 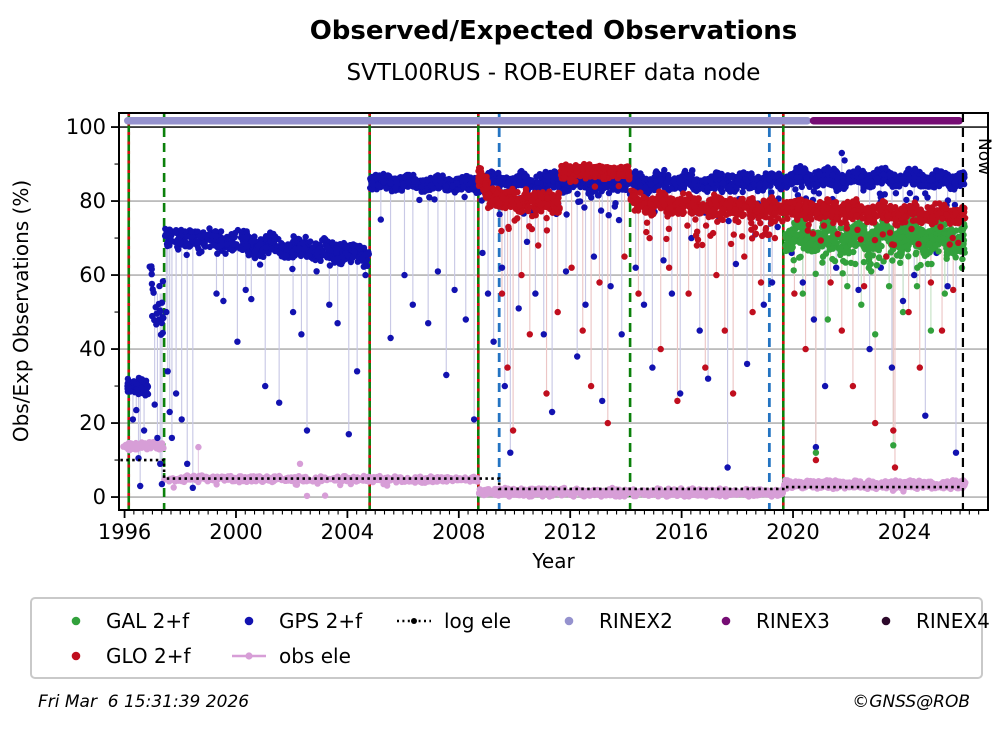 What do you see at coordinates (636, 620) in the screenshot?
I see `legend-label: RINEX2` at bounding box center [636, 620].